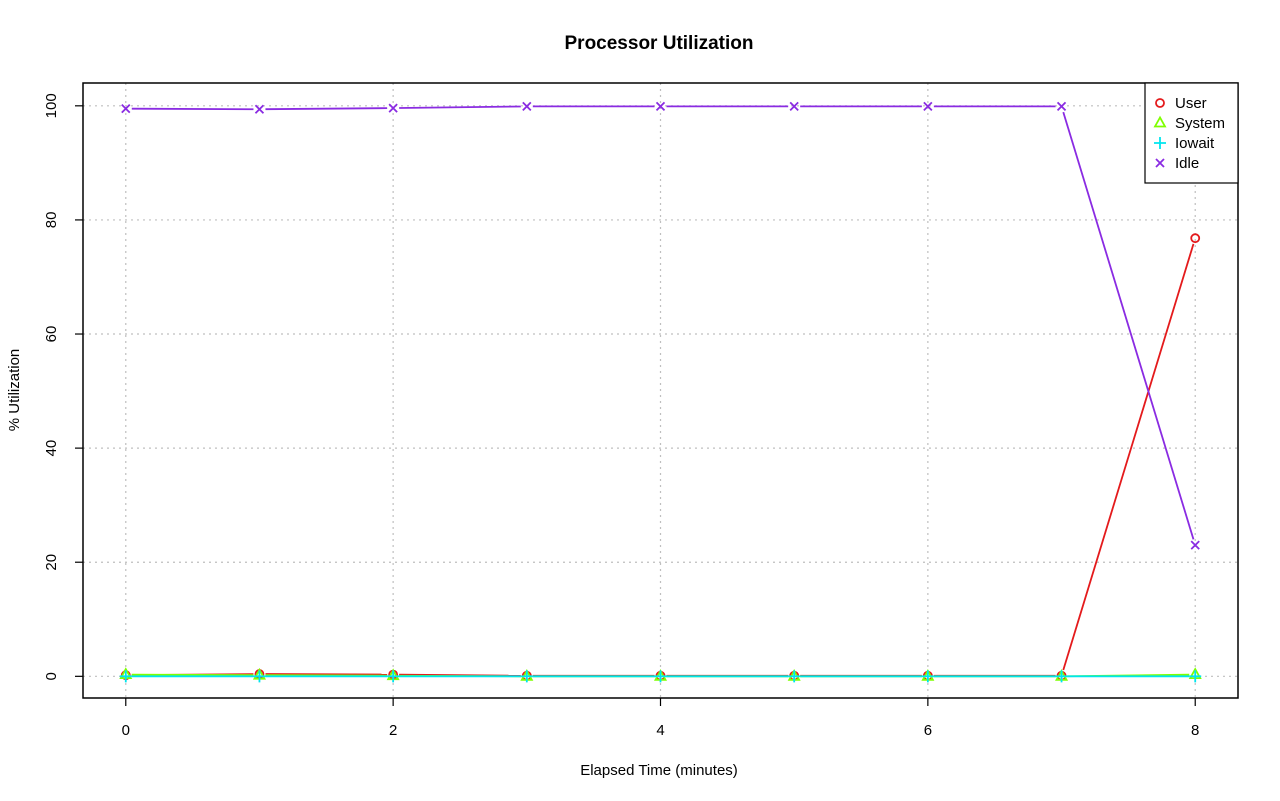 The height and width of the screenshot is (801, 1280). Describe the element at coordinates (51, 220) in the screenshot. I see `y-tick-label: 80` at that location.